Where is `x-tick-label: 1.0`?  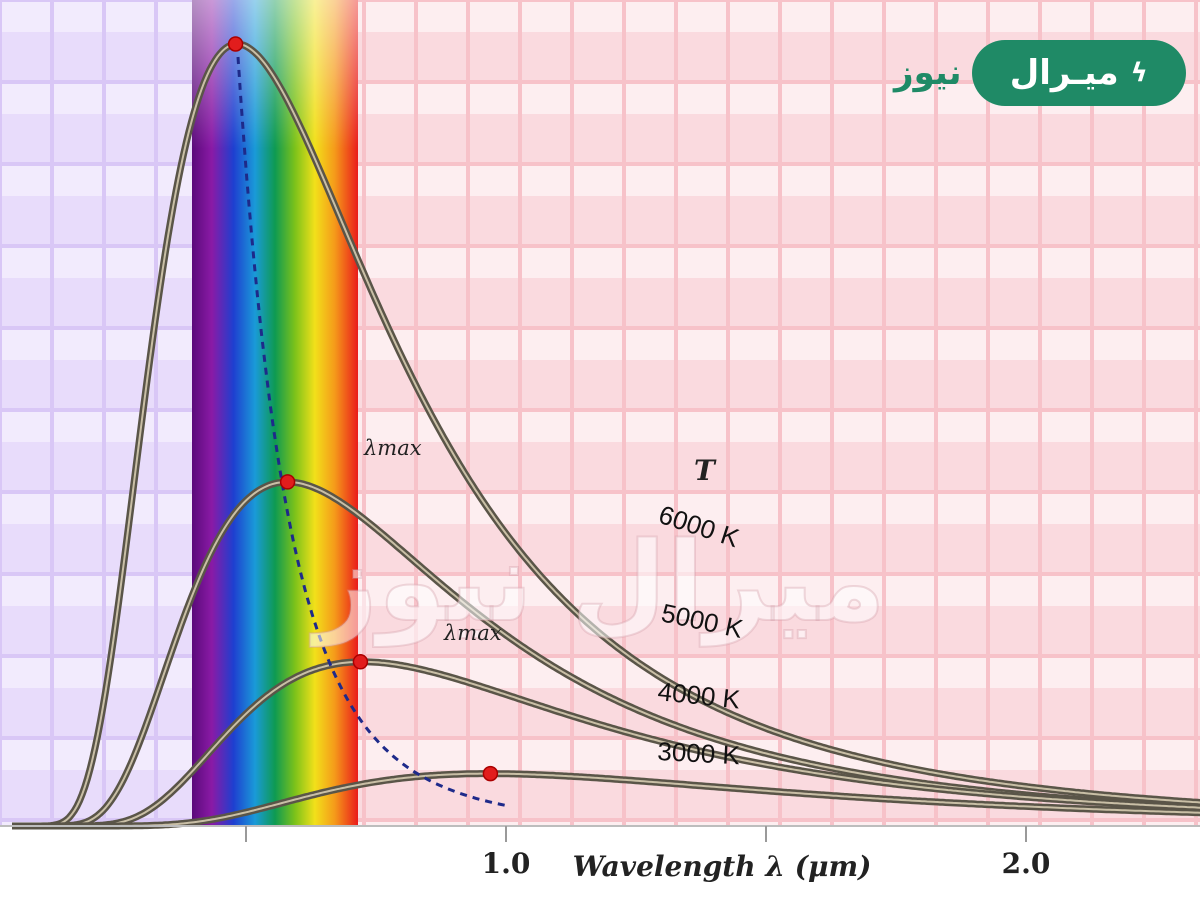
x-tick-label: 1.0 is located at coordinates (506, 863).